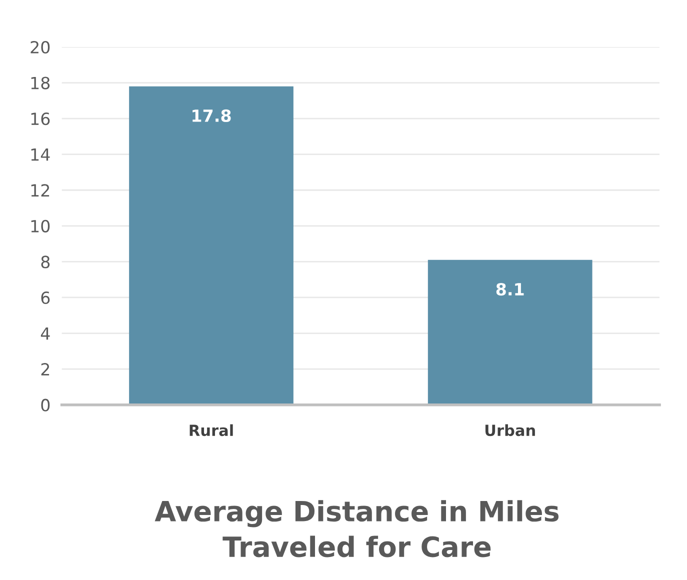  I want to click on data-label: 17.8, so click(211, 115).